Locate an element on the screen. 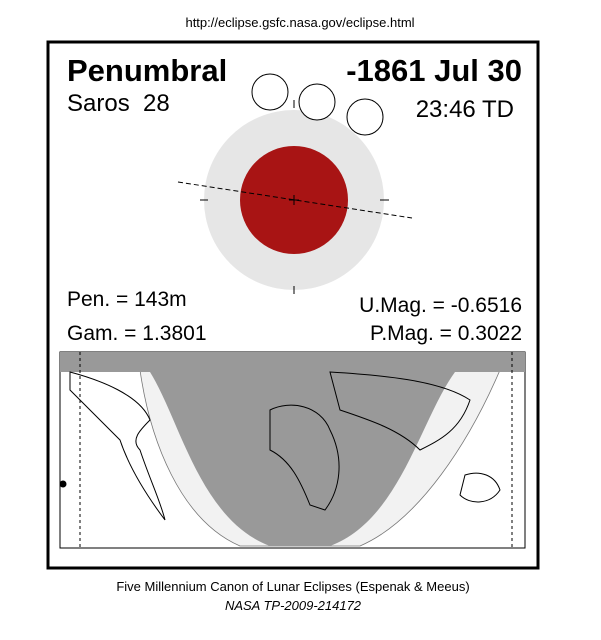  eclipse-type: Penumbral is located at coordinates (147, 70).